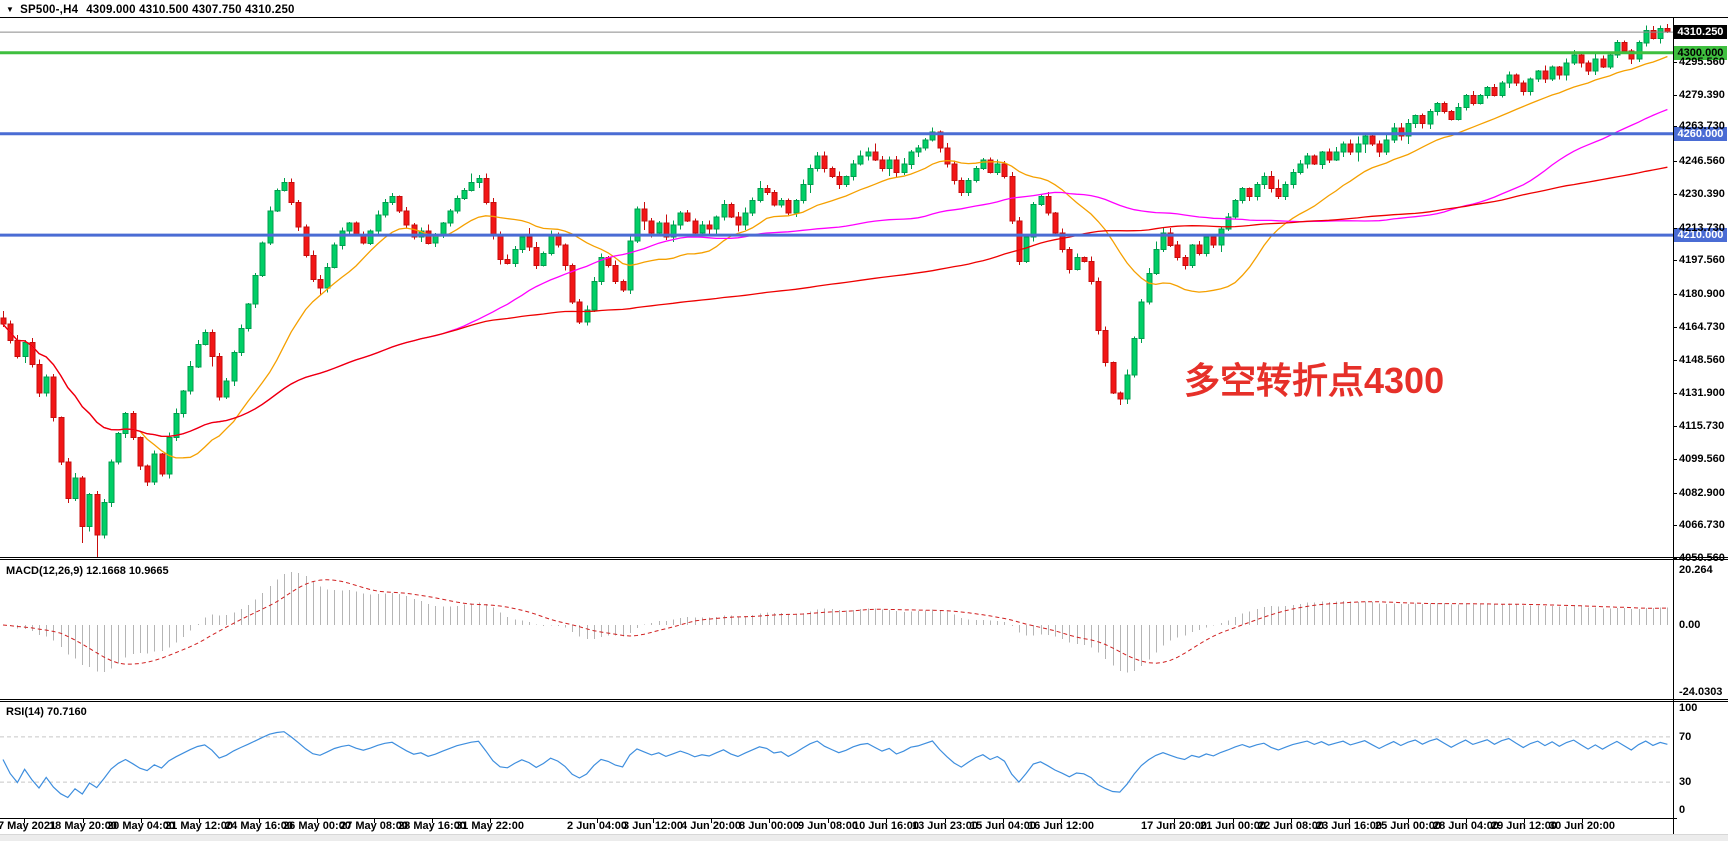  What do you see at coordinates (828, 826) in the screenshot?
I see `time-axis-label: 9 Jun 08:00` at bounding box center [828, 826].